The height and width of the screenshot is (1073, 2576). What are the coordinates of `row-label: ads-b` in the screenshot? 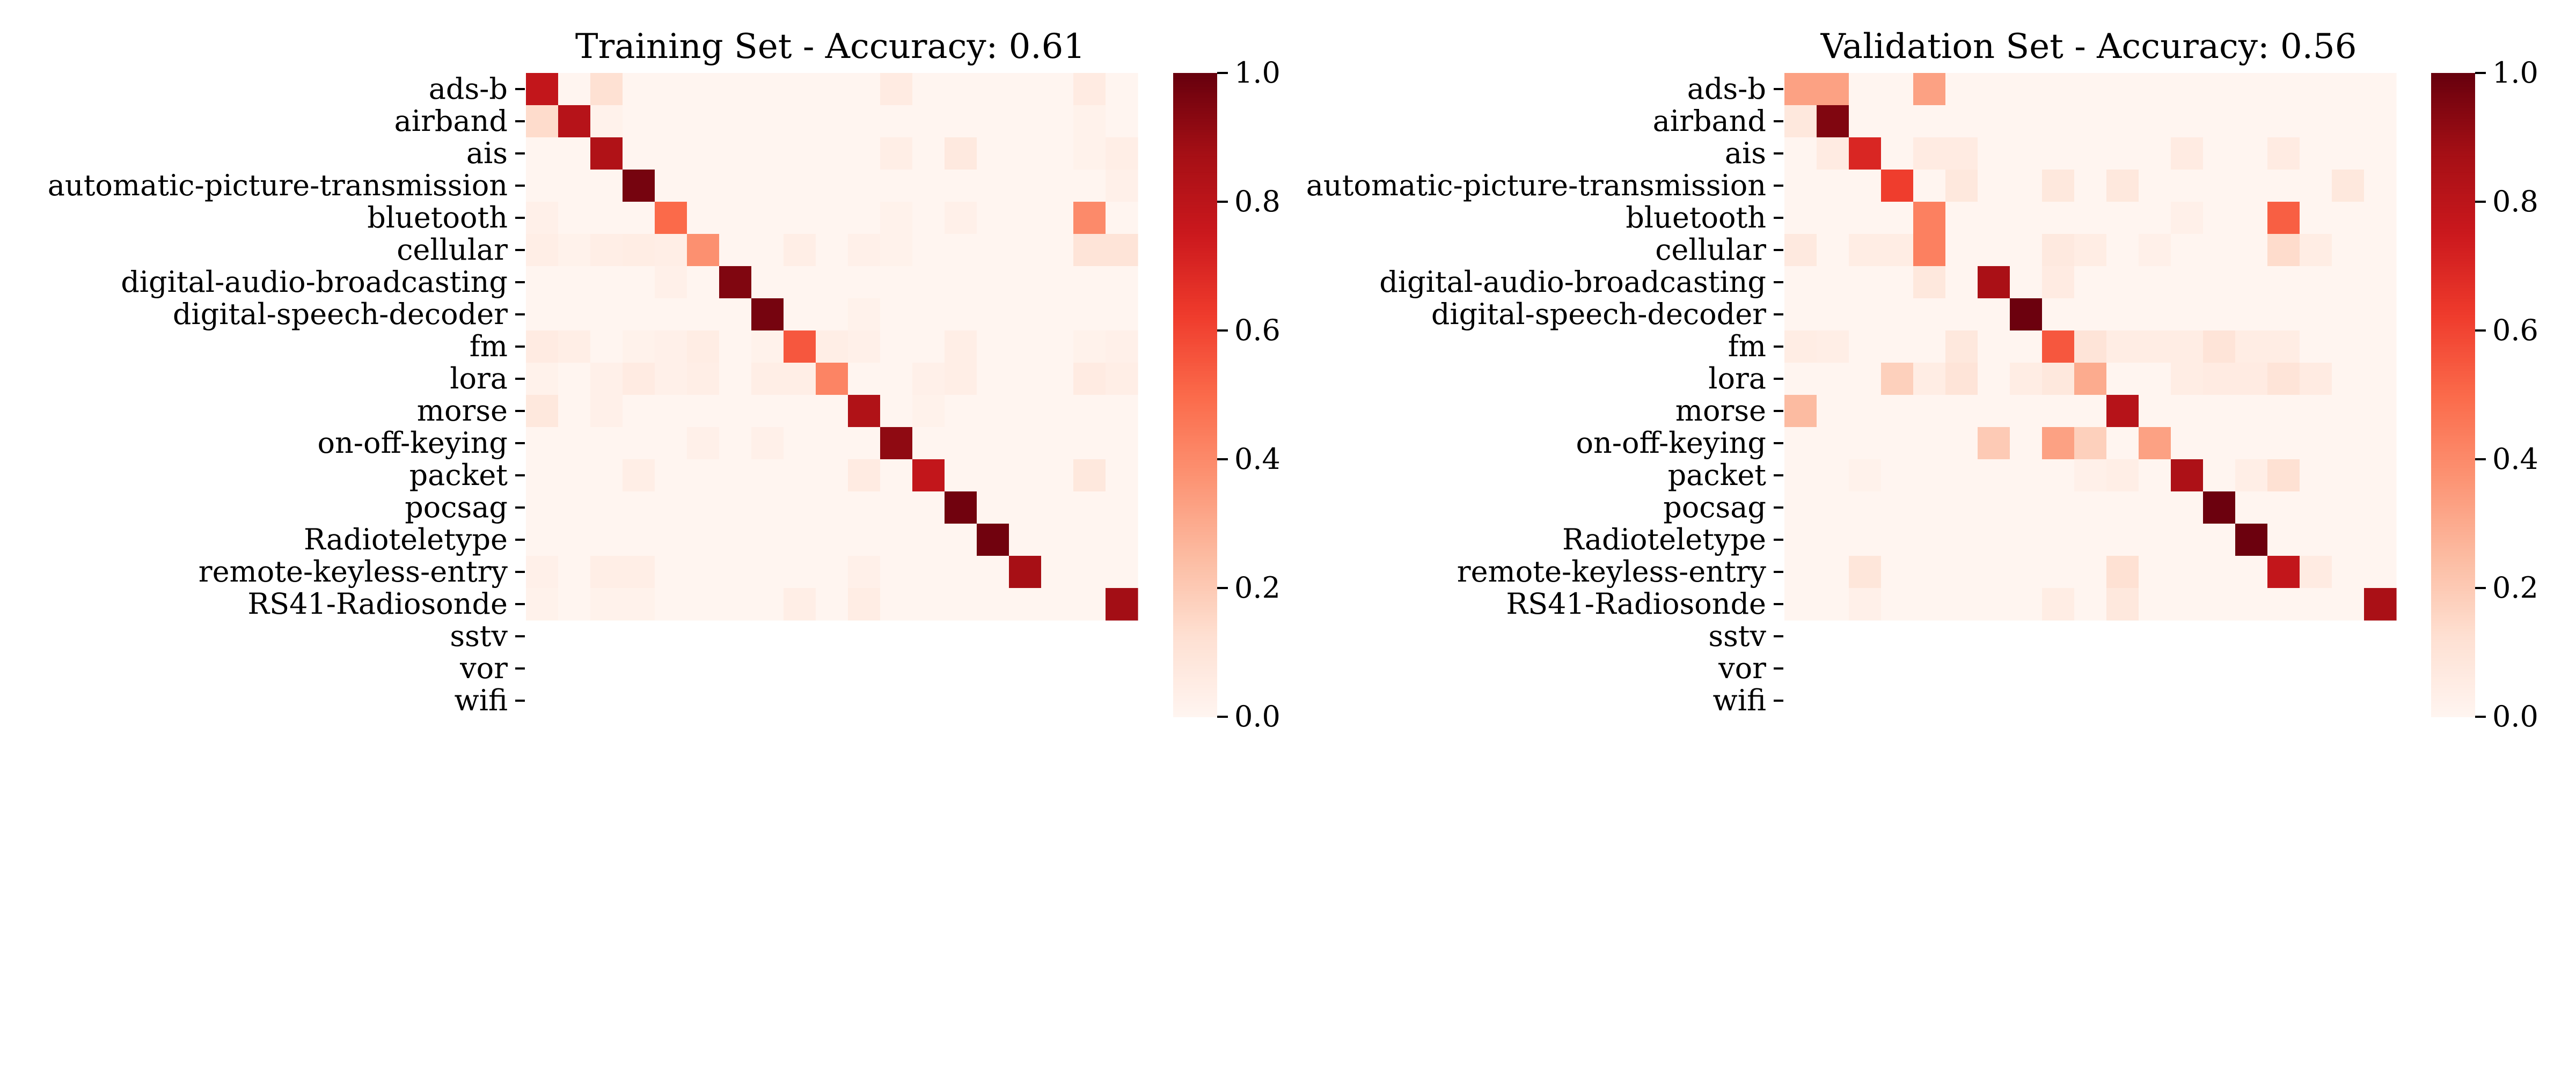 It's located at (1726, 89).